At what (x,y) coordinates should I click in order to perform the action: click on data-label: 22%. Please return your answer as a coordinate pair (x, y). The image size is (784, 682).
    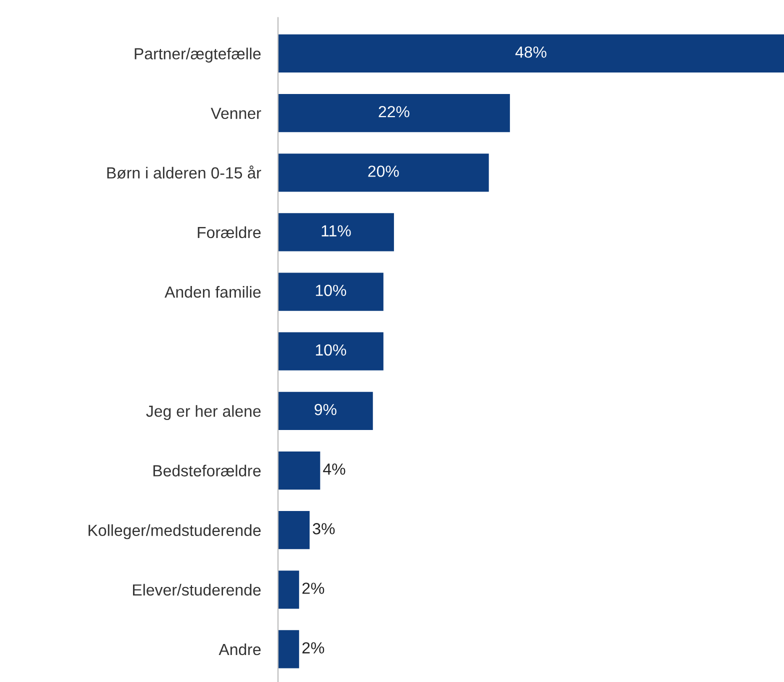
    Looking at the image, I should click on (394, 112).